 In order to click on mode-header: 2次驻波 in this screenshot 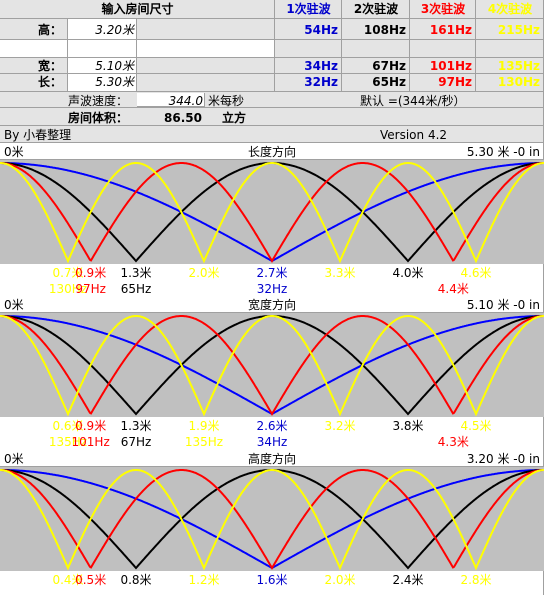, I will do `click(376, 9)`.